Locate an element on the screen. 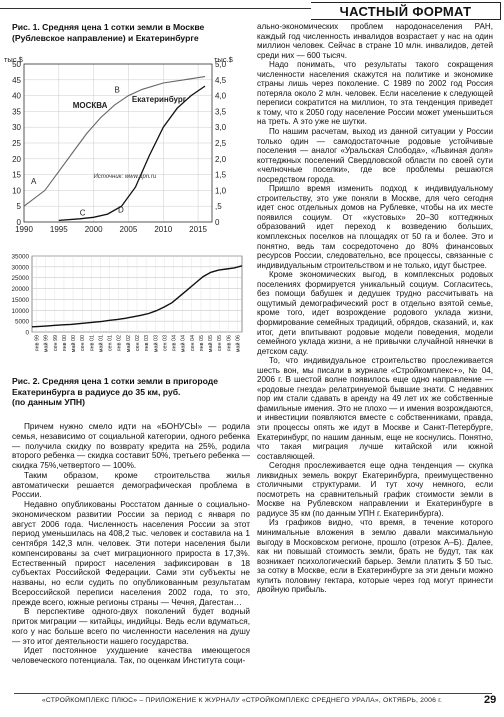 The image size is (504, 717). chart1-right-tick-label: 2,0 is located at coordinates (221, 159).